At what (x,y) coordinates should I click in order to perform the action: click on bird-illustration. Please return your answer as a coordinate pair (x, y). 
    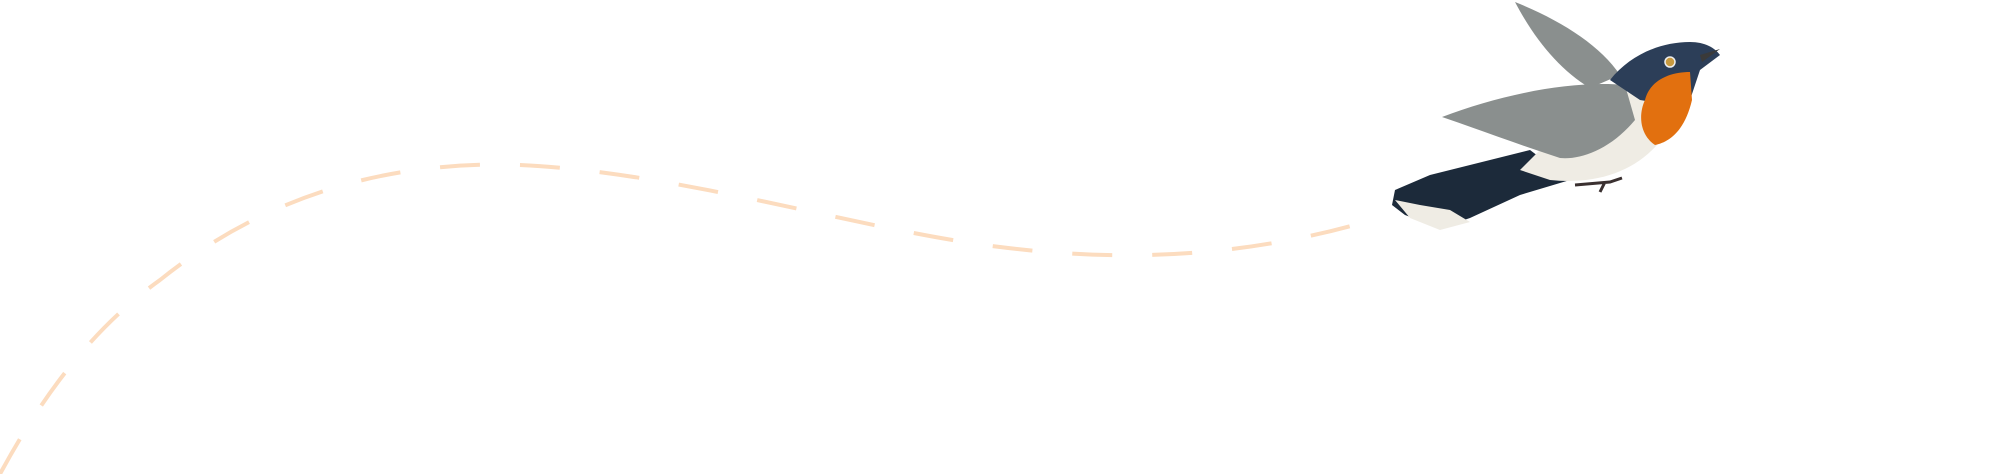
    Looking at the image, I should click on (1556, 116).